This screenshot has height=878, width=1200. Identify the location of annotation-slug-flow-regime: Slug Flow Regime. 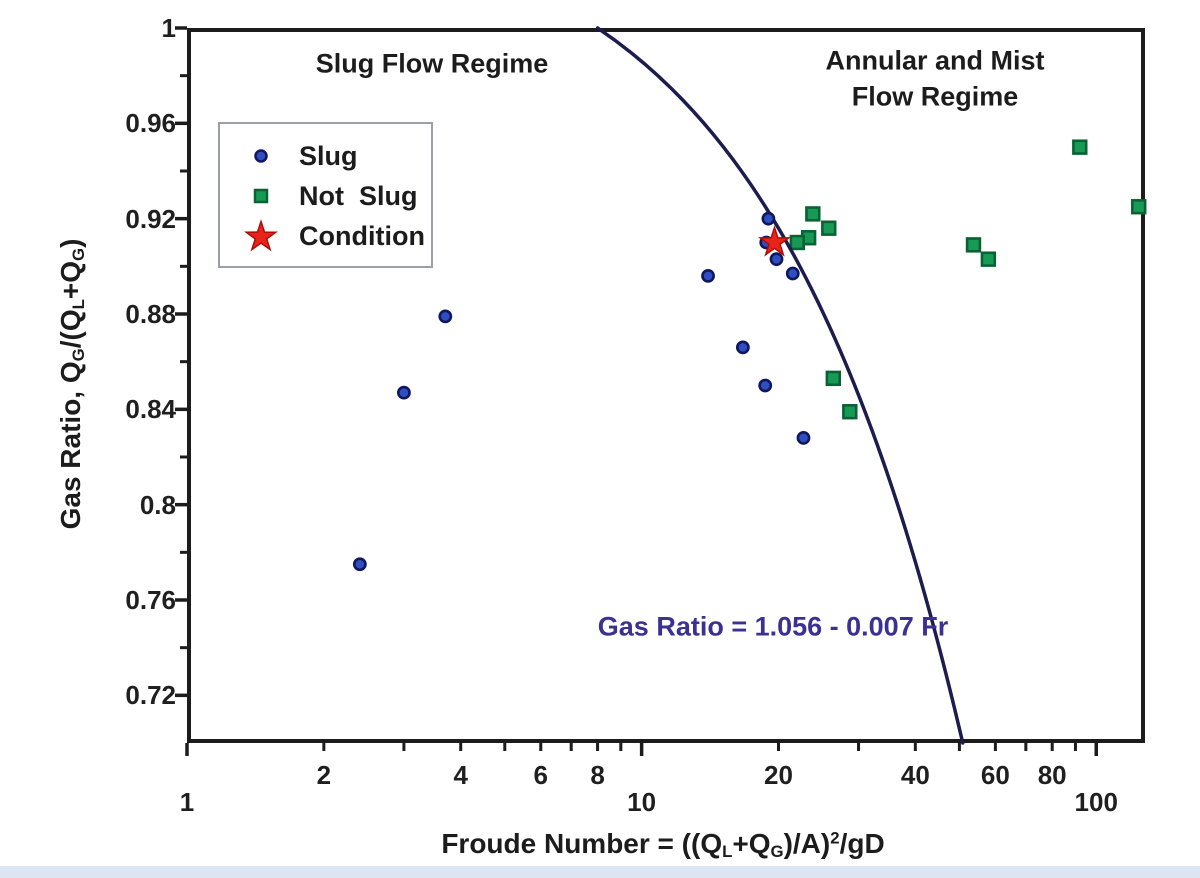
(432, 63).